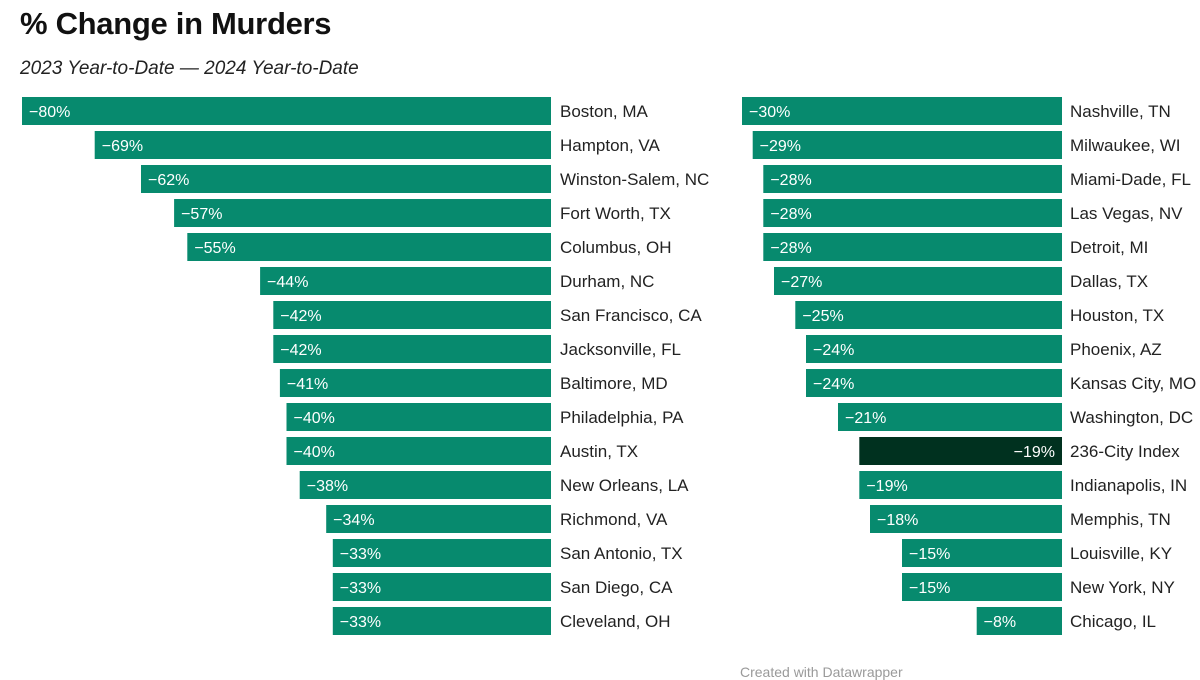 Image resolution: width=1200 pixels, height=680 pixels. What do you see at coordinates (168, 180) in the screenshot?
I see `bar-value-label: −62%` at bounding box center [168, 180].